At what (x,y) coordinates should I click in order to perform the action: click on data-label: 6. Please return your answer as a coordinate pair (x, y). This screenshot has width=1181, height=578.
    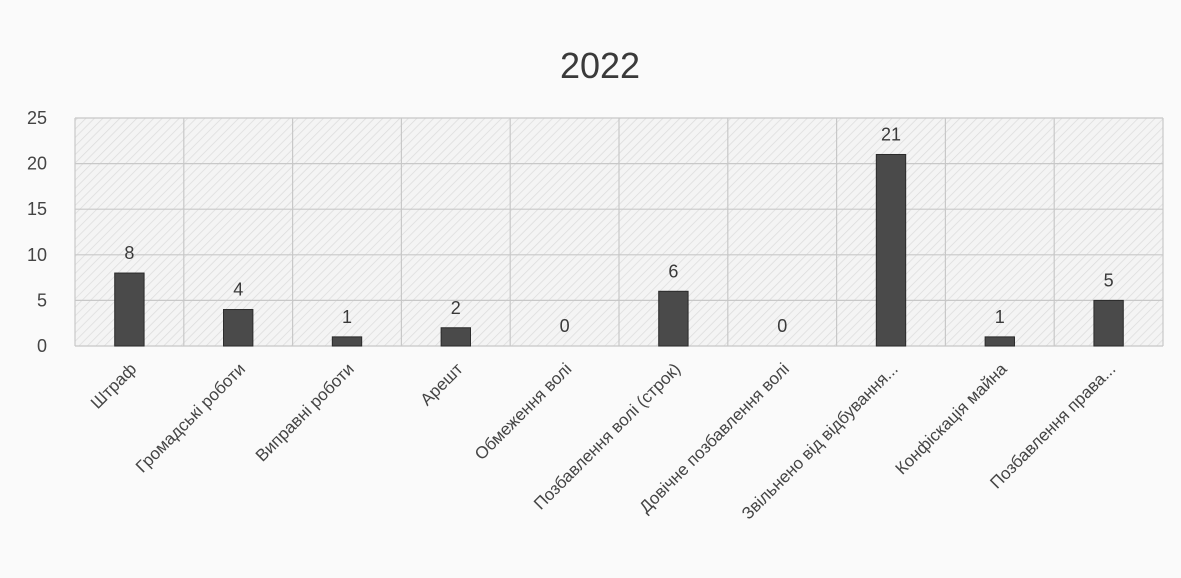
    Looking at the image, I should click on (673, 271).